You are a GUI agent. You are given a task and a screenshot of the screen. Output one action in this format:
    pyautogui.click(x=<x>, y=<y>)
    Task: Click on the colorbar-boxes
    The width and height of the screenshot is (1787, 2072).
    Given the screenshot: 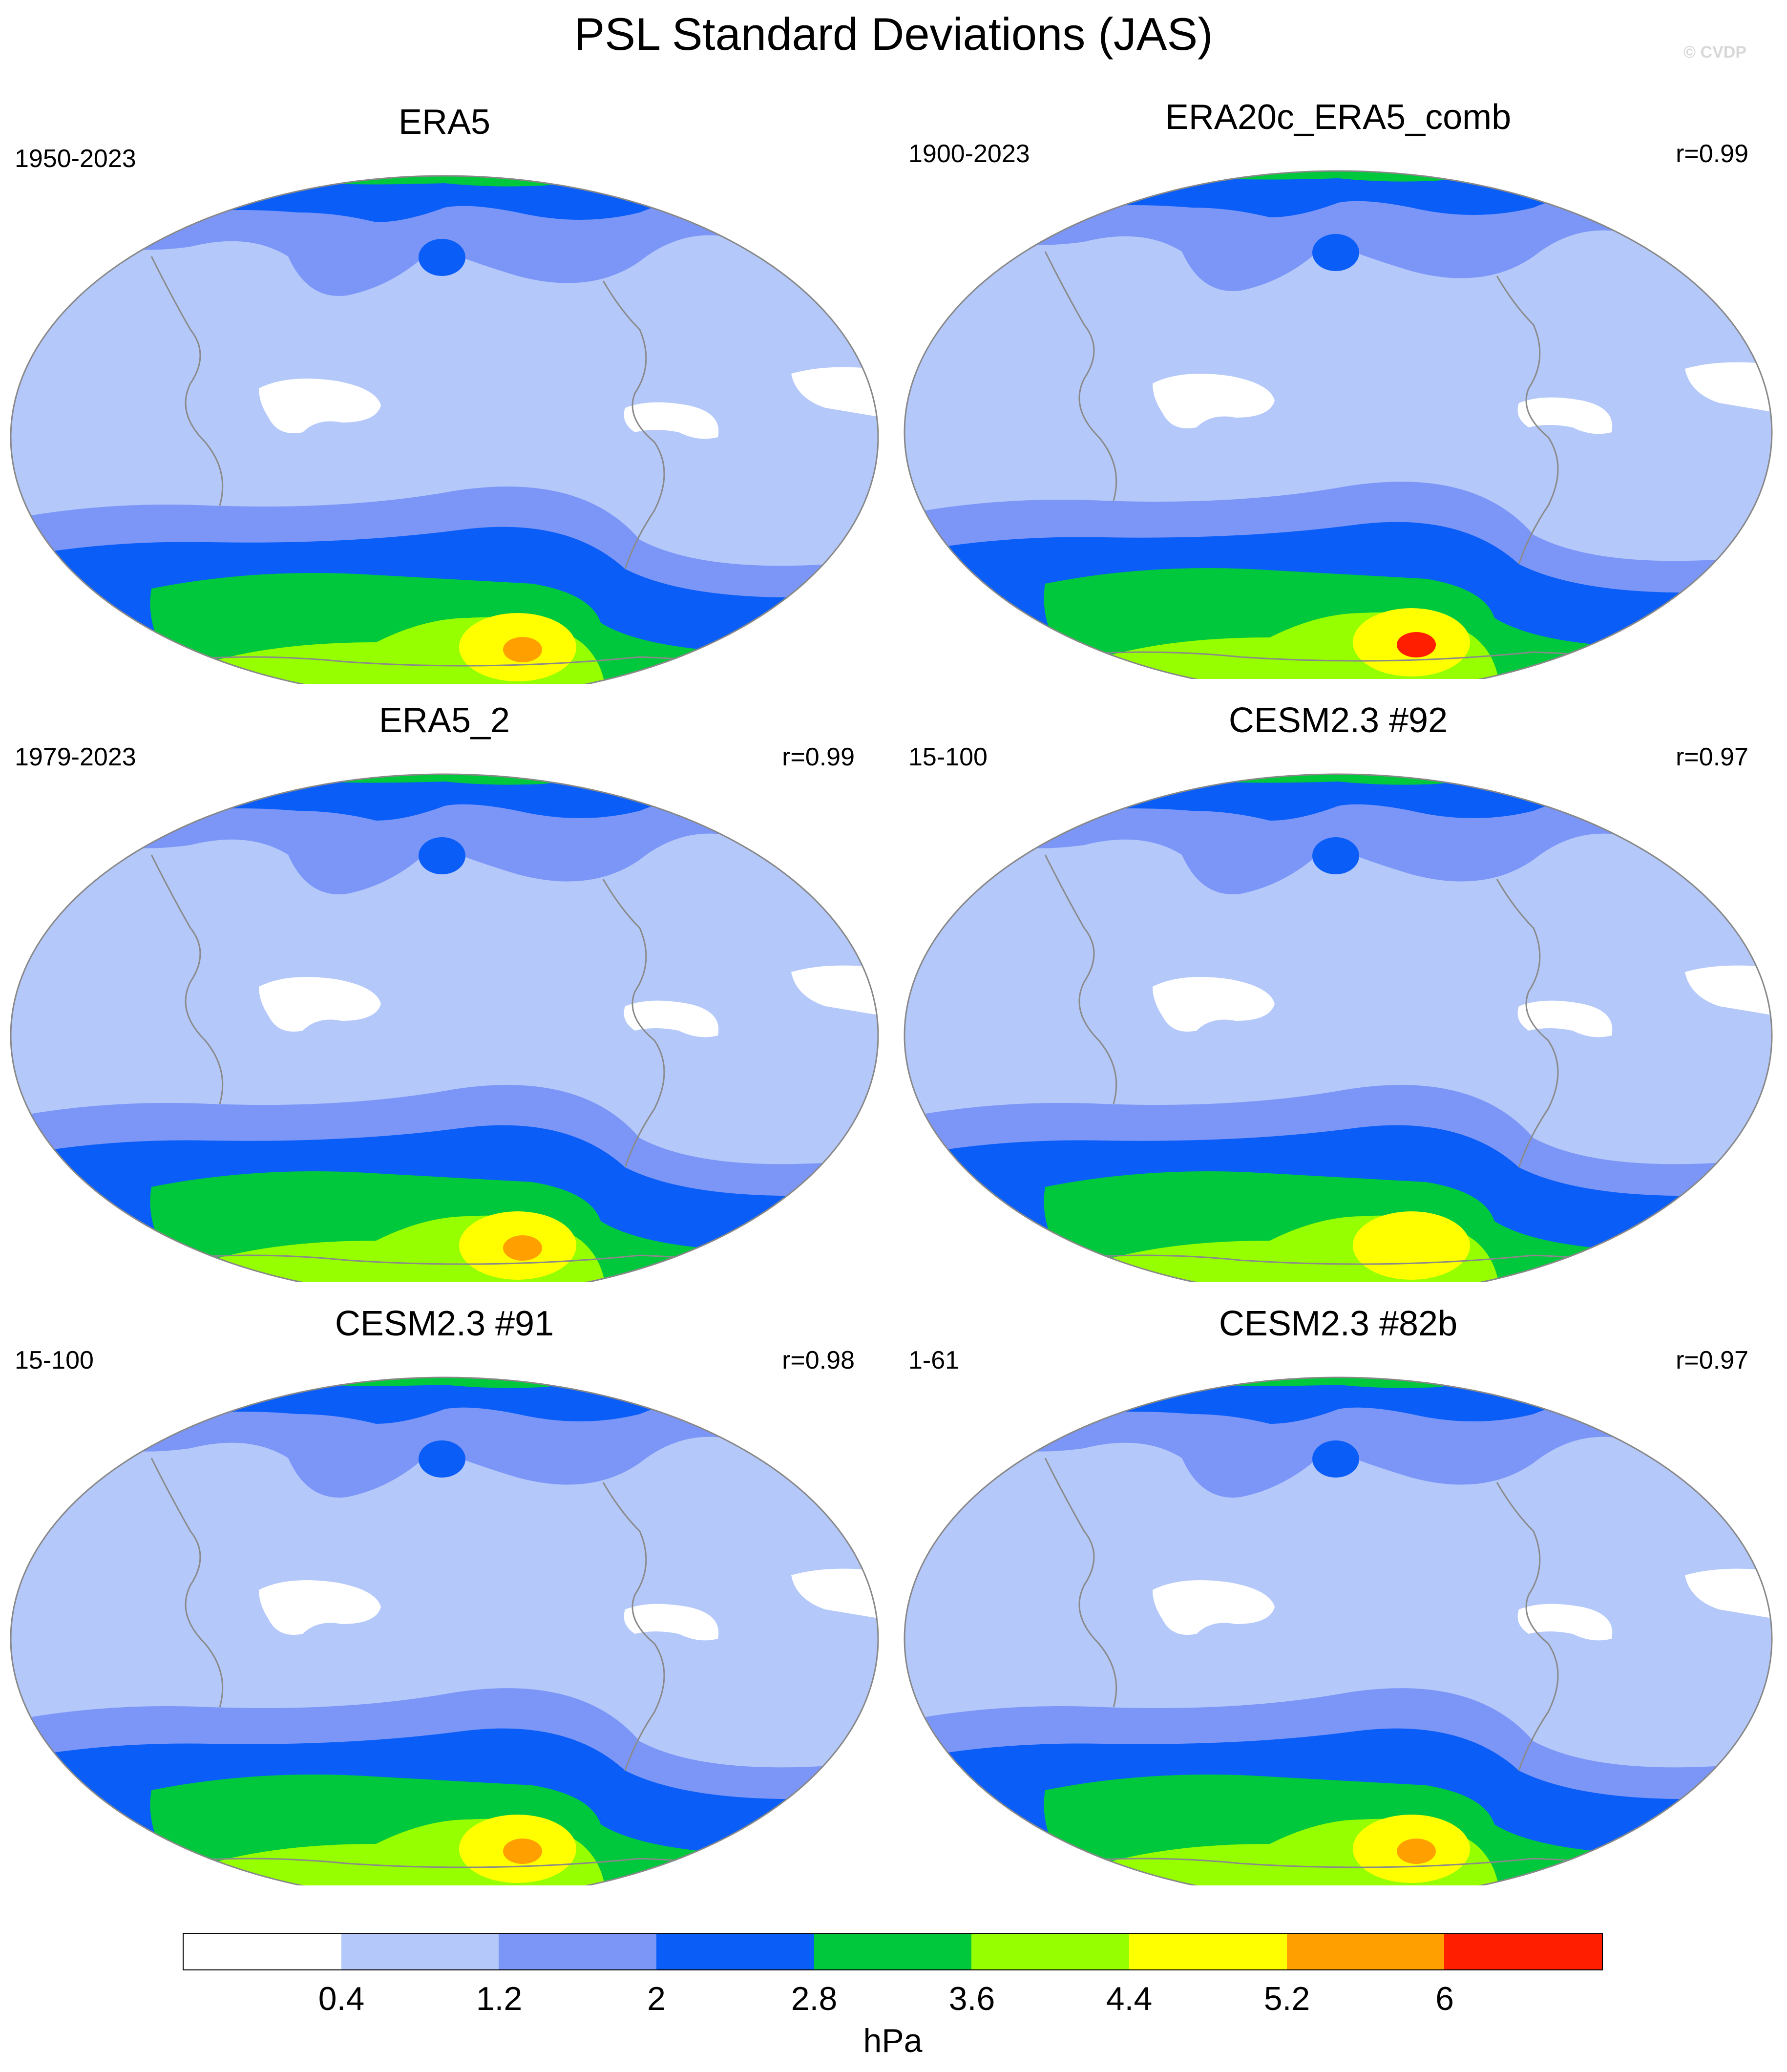 What is the action you would take?
    pyautogui.click(x=893, y=1952)
    